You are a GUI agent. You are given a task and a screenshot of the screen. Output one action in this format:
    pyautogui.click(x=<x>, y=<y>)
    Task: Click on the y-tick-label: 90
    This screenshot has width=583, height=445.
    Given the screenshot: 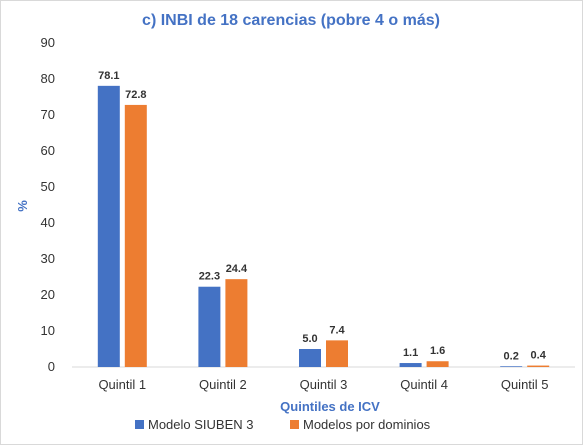 What is the action you would take?
    pyautogui.click(x=48, y=42)
    